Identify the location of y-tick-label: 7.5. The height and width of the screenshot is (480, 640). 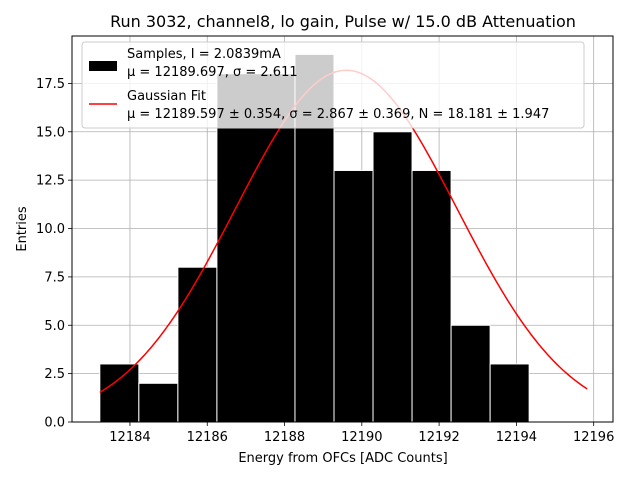
(54, 277).